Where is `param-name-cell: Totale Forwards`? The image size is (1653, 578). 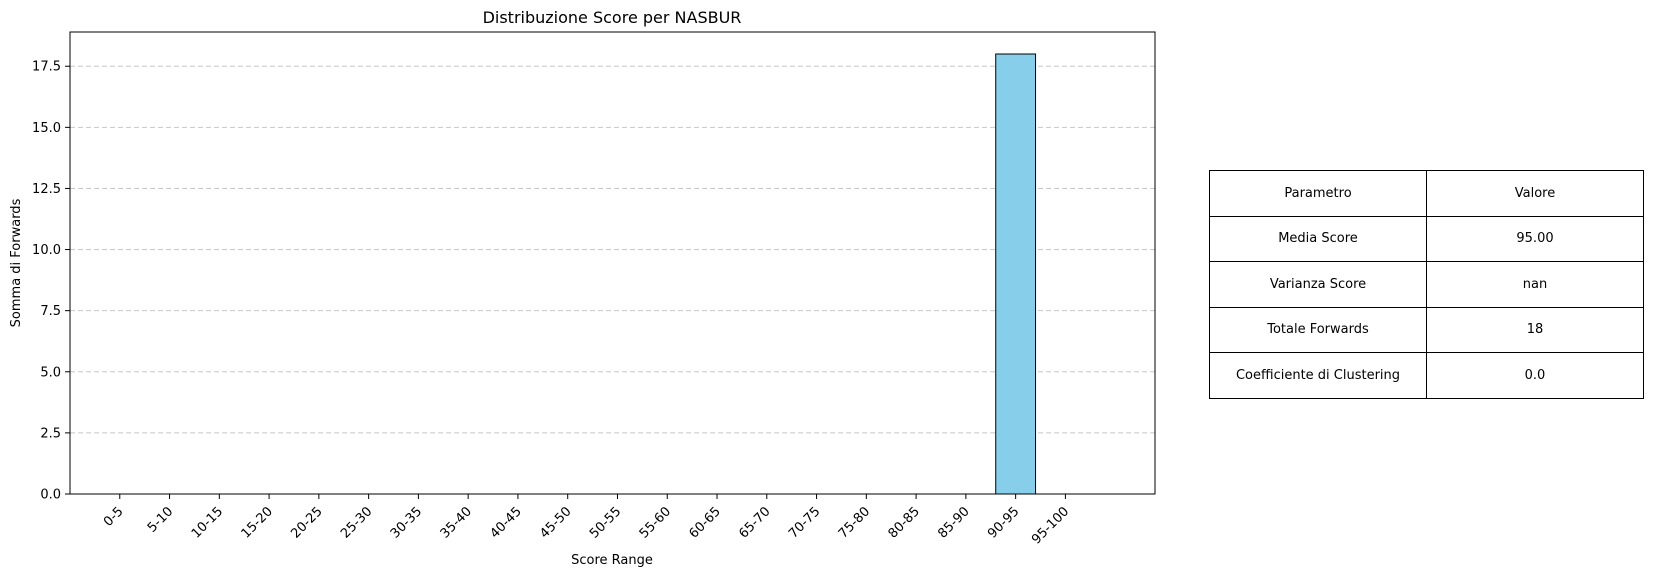 param-name-cell: Totale Forwards is located at coordinates (1318, 329).